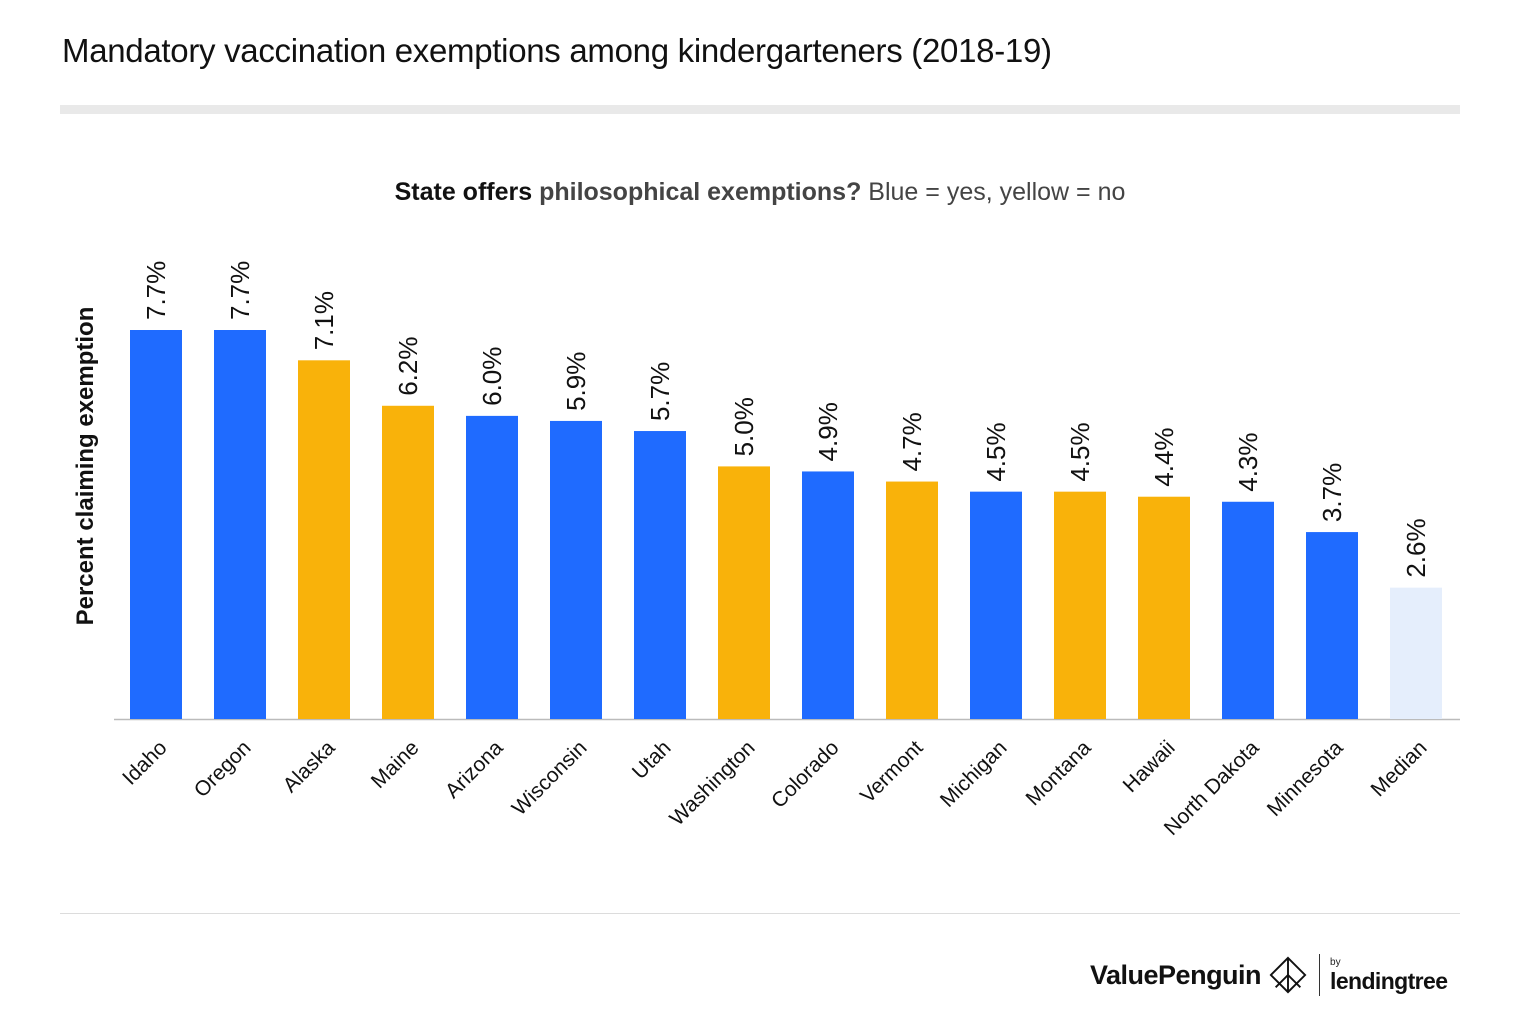 The image size is (1520, 1023). Describe the element at coordinates (1248, 462) in the screenshot. I see `value-label: 4.3%` at that location.